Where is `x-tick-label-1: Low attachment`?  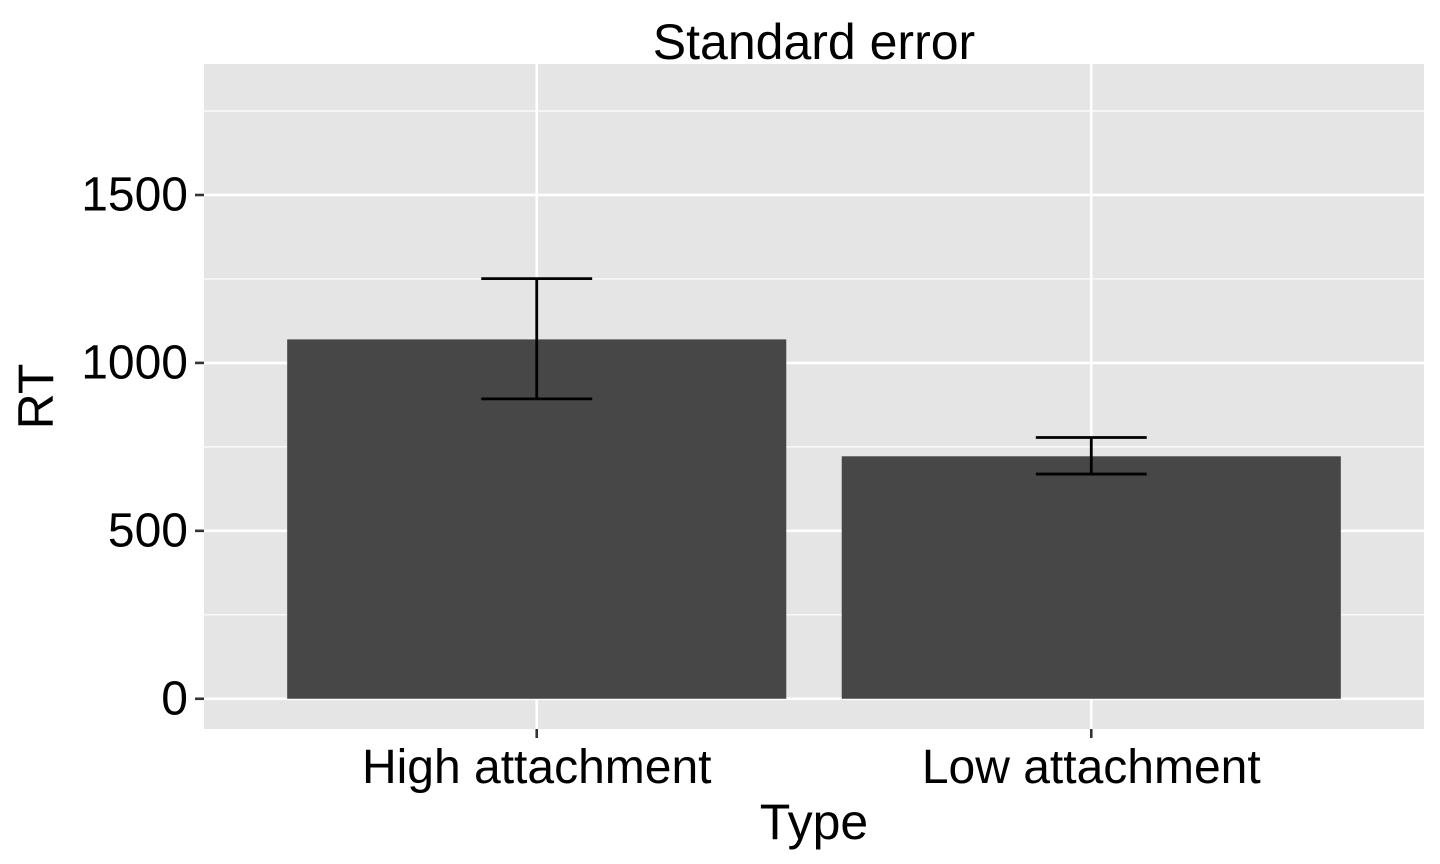 x-tick-label-1: Low attachment is located at coordinates (1091, 767).